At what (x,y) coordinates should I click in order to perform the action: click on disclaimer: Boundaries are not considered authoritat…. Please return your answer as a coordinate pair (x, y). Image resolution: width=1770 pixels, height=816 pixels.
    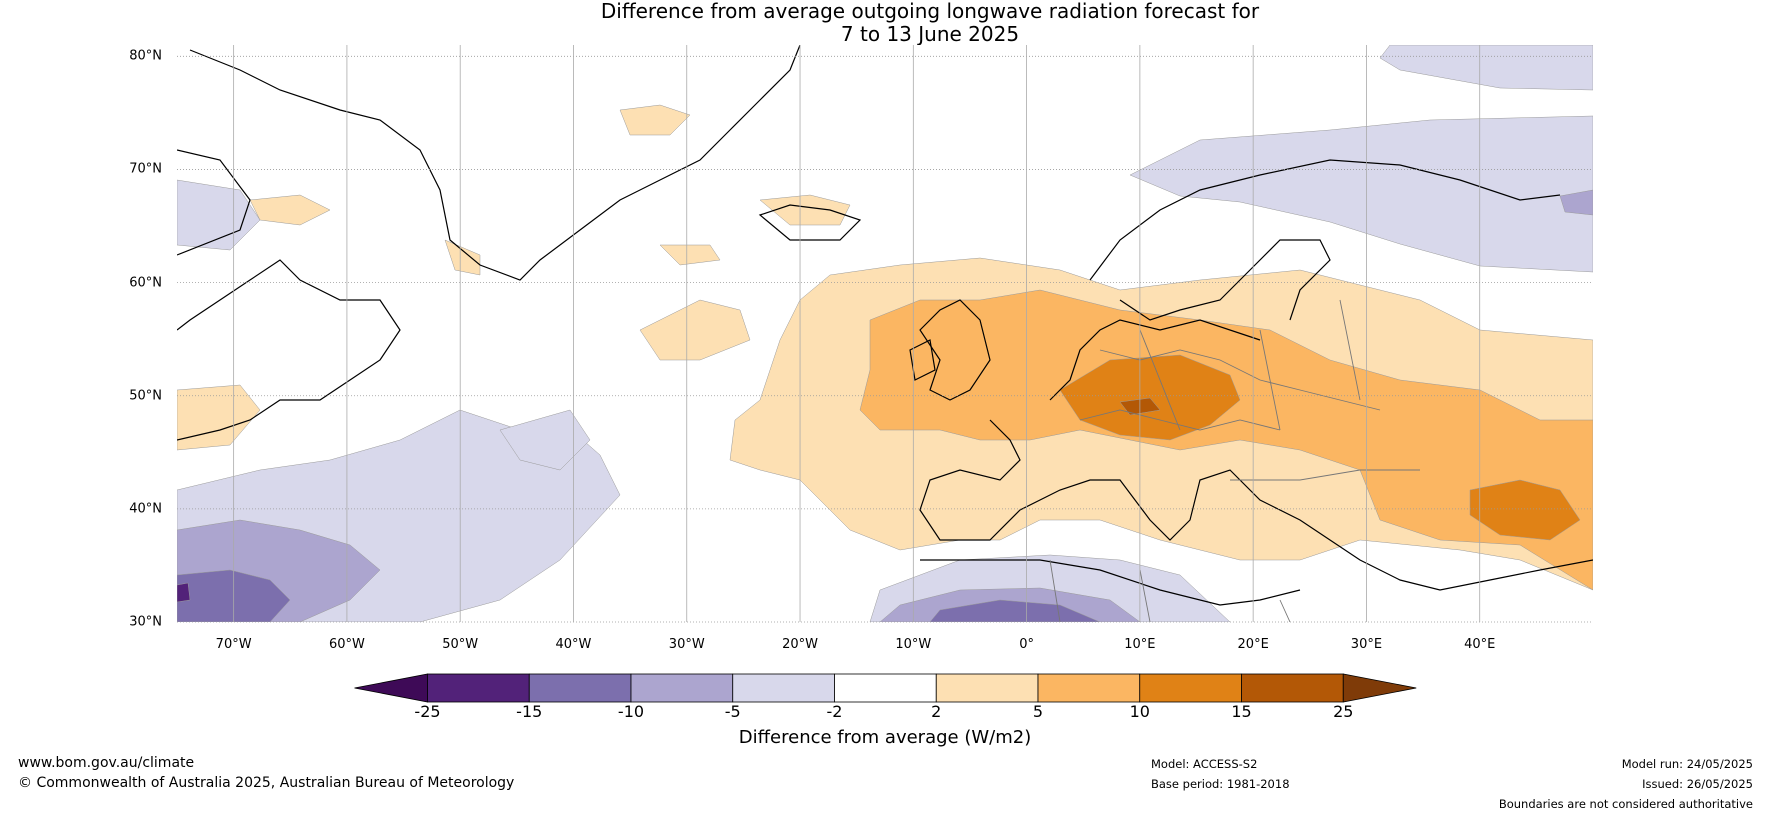
    Looking at the image, I should click on (1625, 804).